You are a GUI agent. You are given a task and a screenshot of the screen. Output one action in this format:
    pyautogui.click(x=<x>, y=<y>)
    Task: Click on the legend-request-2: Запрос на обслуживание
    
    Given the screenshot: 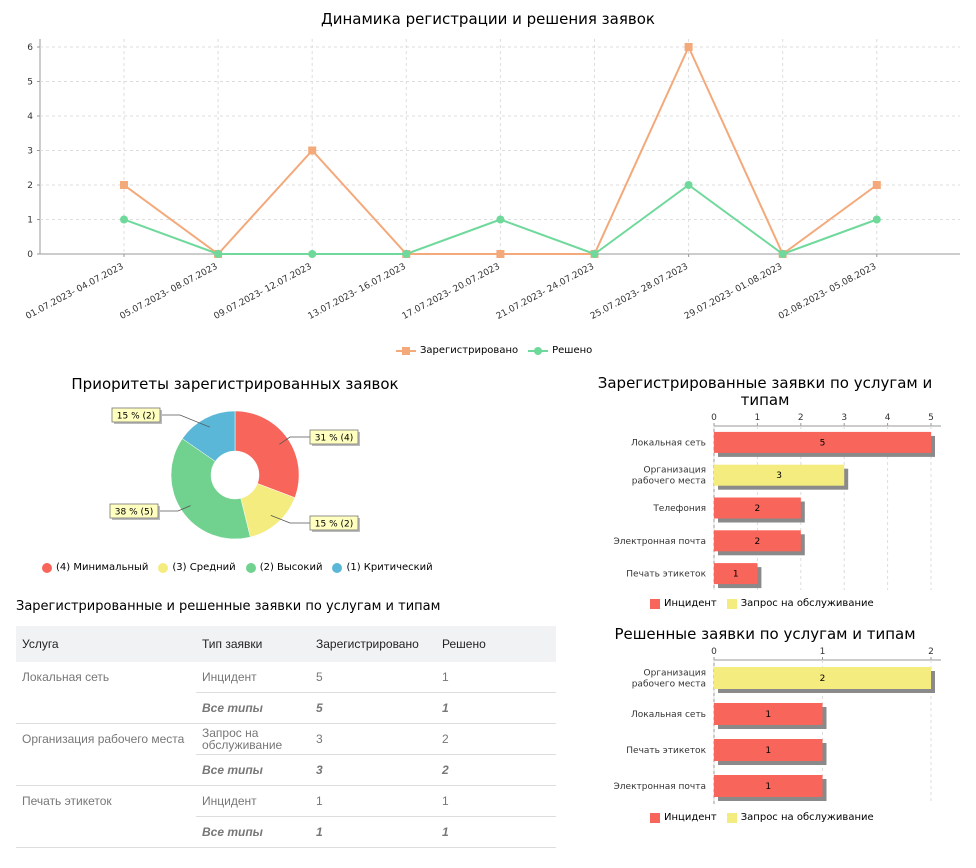 What is the action you would take?
    pyautogui.click(x=800, y=817)
    